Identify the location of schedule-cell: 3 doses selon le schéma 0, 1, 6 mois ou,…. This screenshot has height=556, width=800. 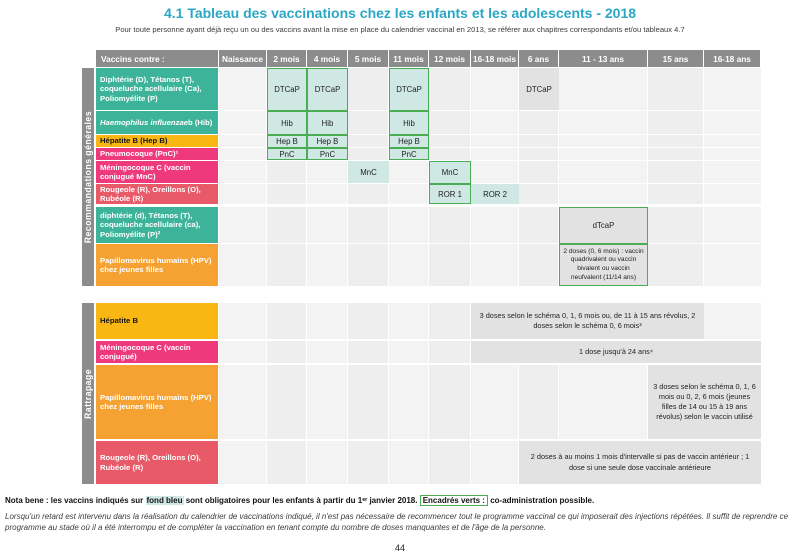
(587, 321).